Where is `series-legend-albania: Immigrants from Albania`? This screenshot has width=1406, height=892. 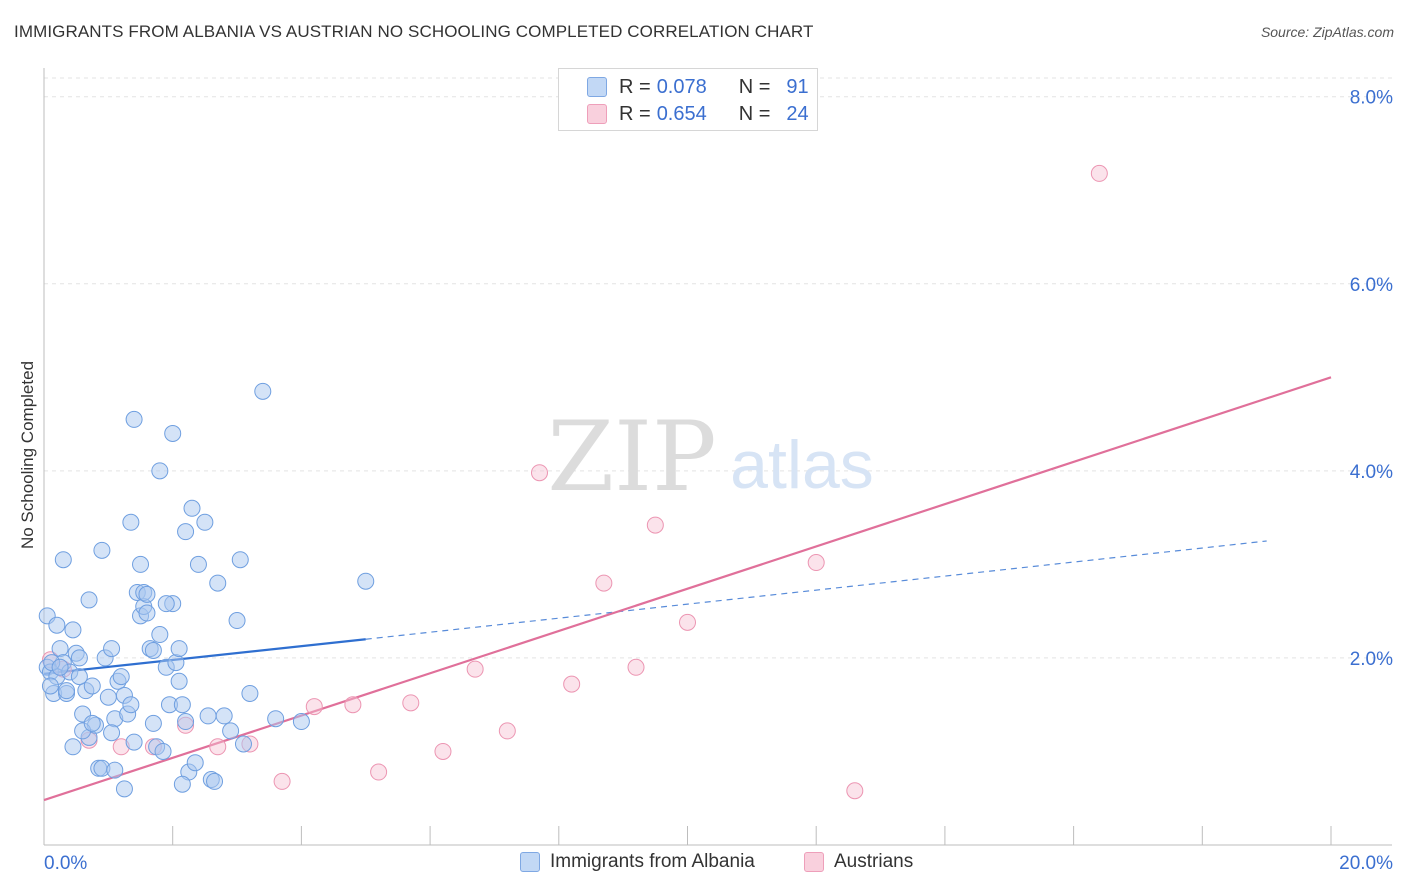
series-legend-albania: Immigrants from Albania is located at coordinates (637, 862).